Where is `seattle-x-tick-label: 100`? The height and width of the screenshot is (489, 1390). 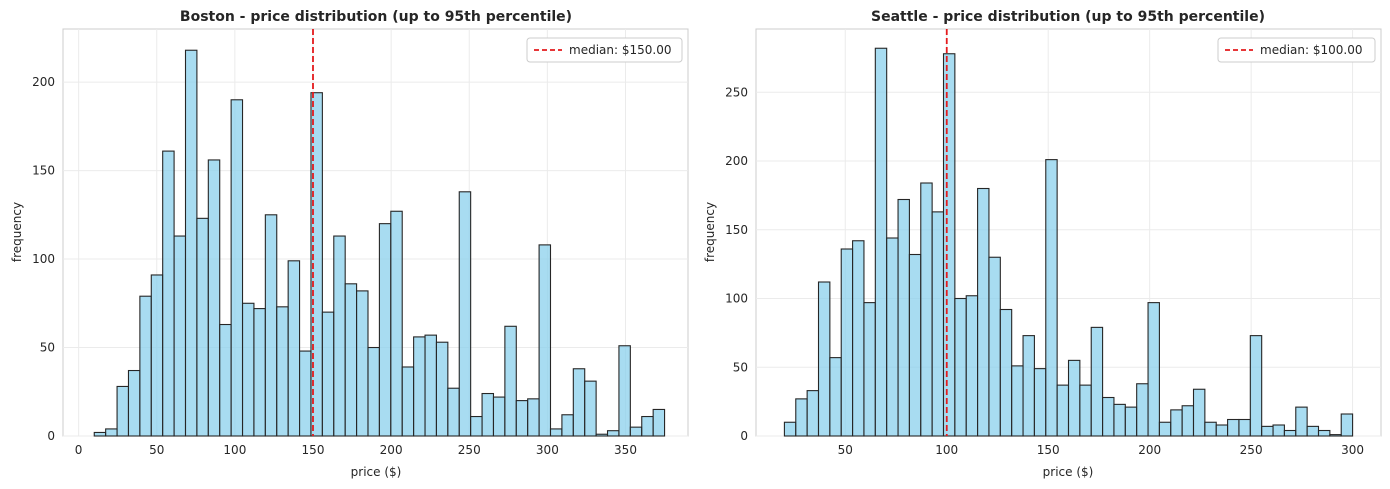 seattle-x-tick-label: 100 is located at coordinates (946, 450).